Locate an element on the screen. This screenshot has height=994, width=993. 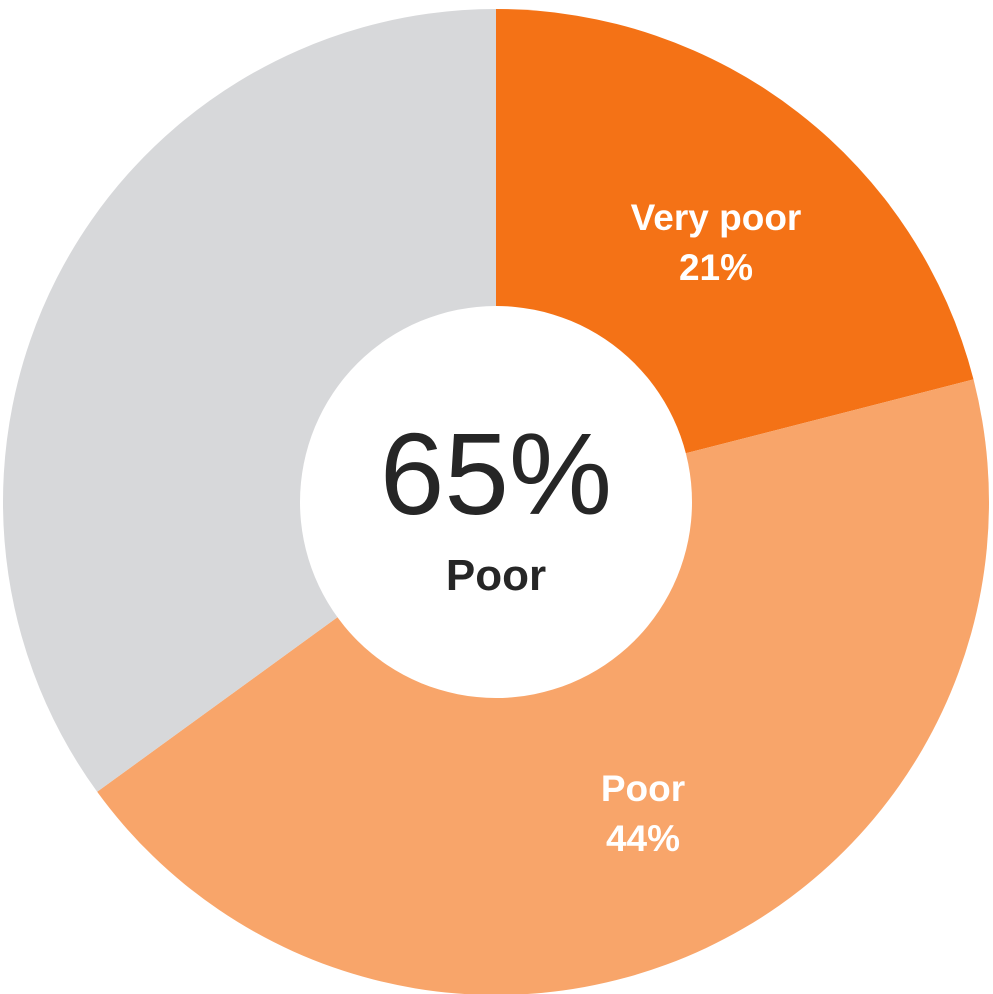
center-label: Poor is located at coordinates (496, 575).